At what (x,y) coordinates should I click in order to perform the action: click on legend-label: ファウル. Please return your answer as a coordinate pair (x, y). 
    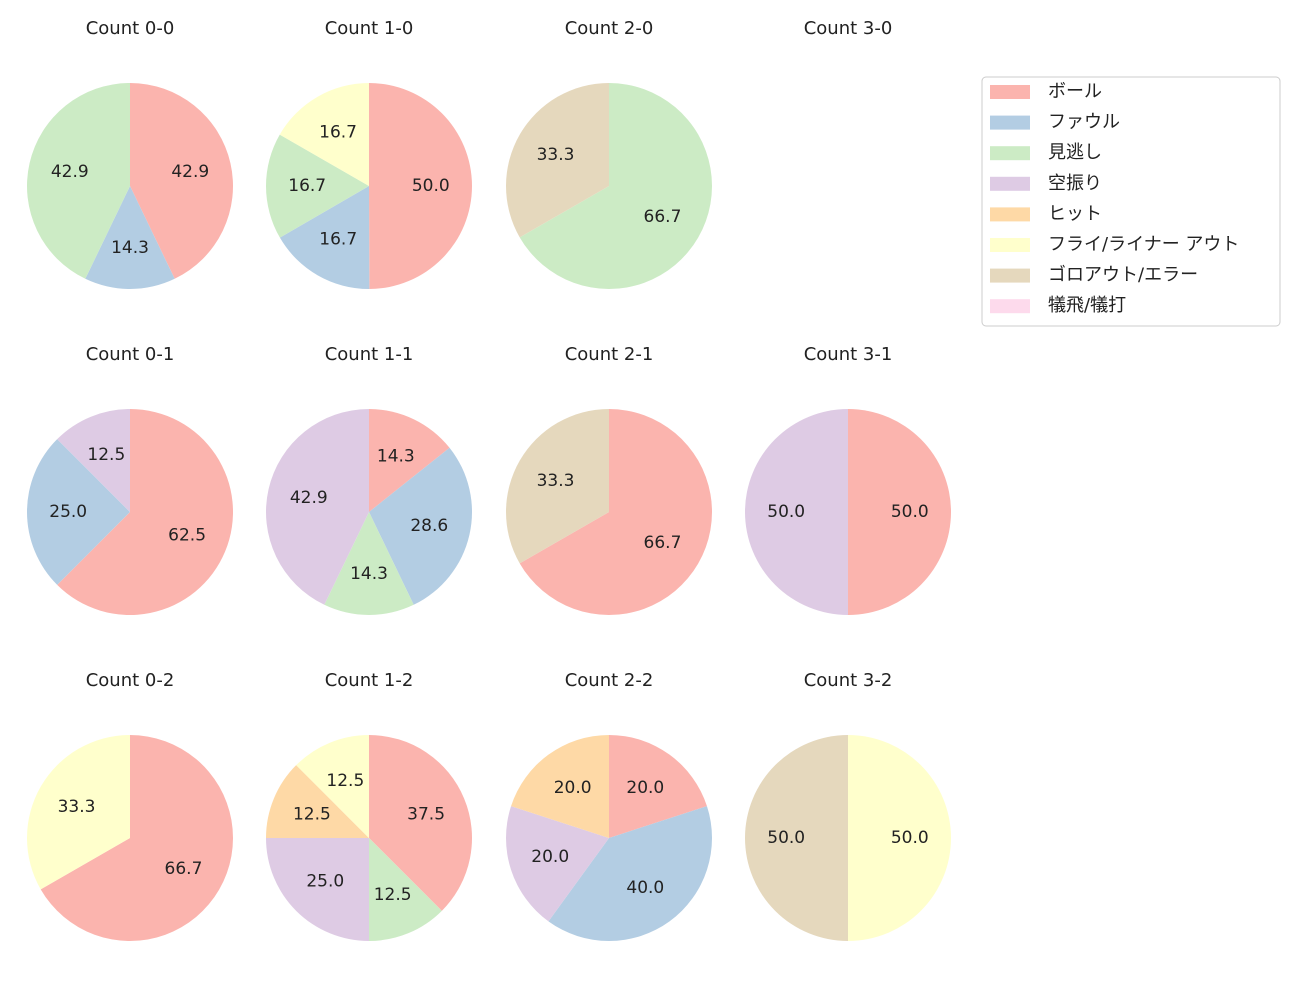
    Looking at the image, I should click on (1084, 122).